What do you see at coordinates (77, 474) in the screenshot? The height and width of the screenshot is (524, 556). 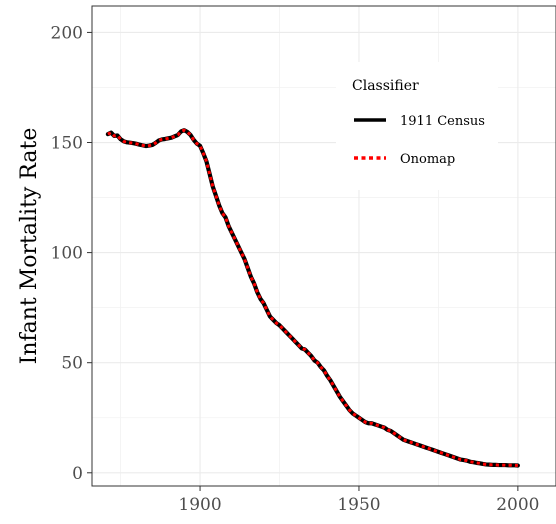 I see `y-tick-label: 0` at bounding box center [77, 474].